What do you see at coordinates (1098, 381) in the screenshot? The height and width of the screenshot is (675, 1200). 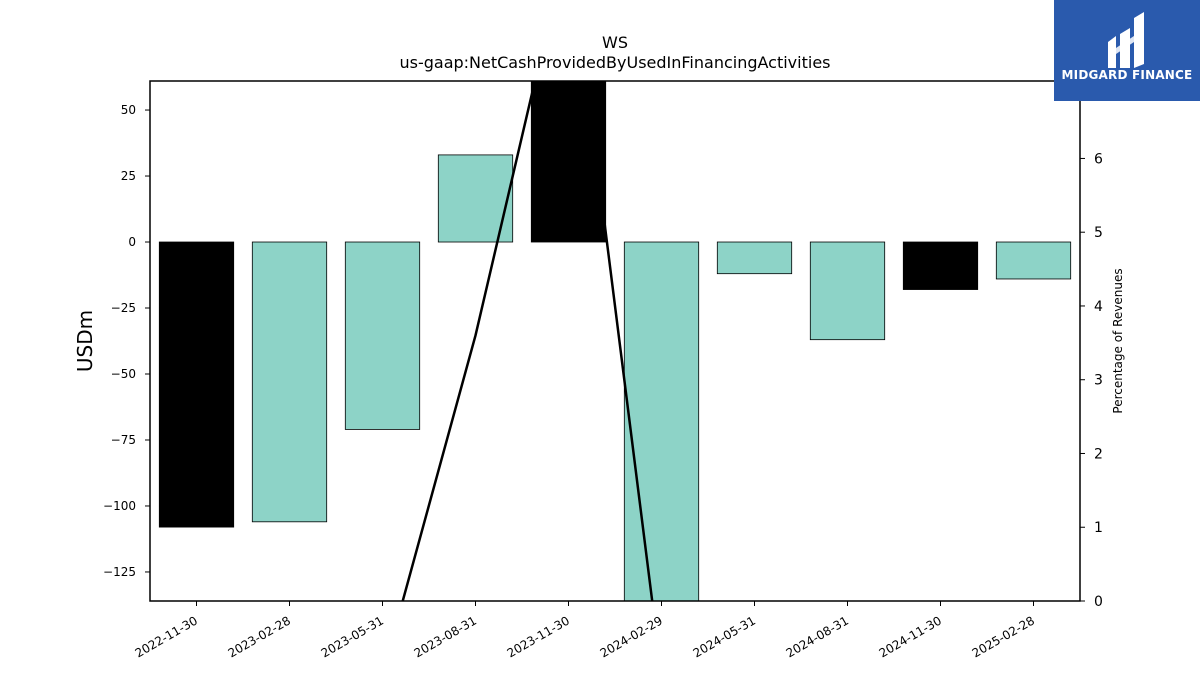 I see `y2-tick-label: 3` at bounding box center [1098, 381].